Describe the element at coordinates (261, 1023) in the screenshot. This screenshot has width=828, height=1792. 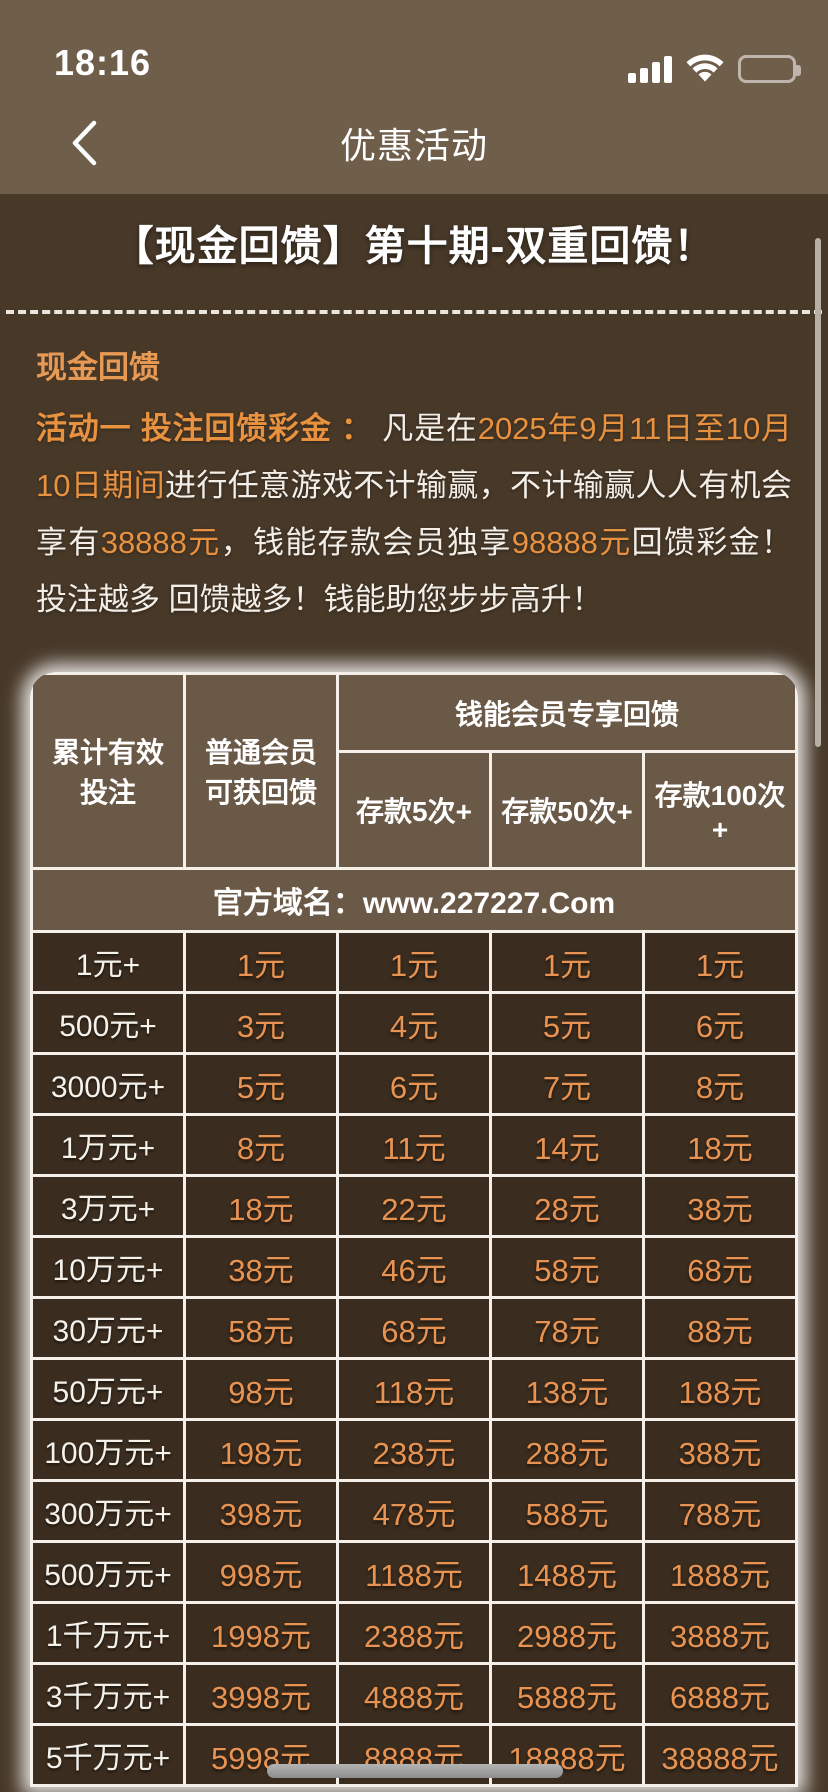
I see `rebate-value-cell: 3元` at that location.